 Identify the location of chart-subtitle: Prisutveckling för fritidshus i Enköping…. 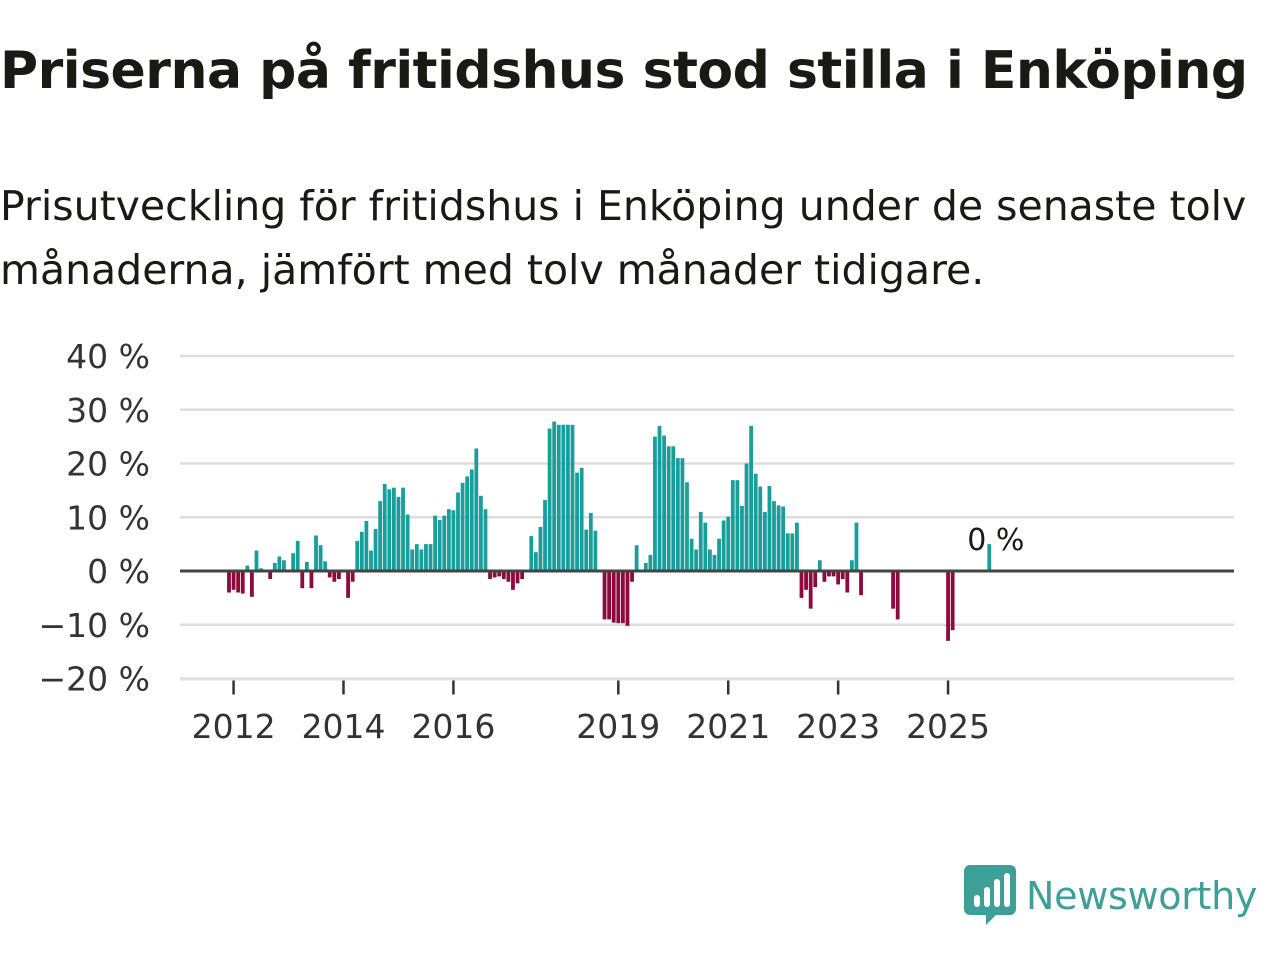
(623, 238).